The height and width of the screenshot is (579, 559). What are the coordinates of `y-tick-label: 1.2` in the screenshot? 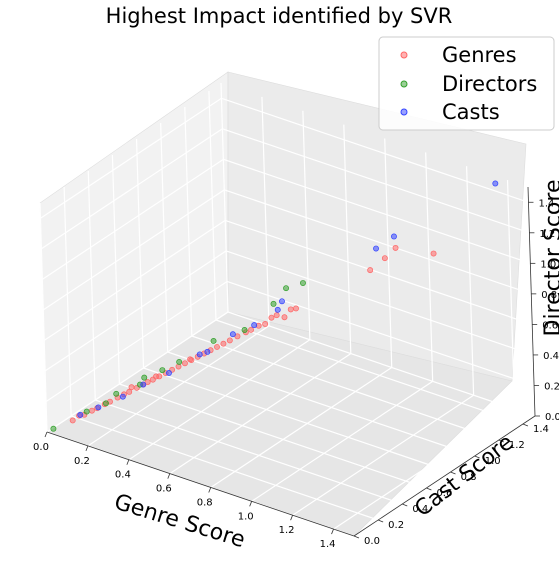 It's located at (517, 445).